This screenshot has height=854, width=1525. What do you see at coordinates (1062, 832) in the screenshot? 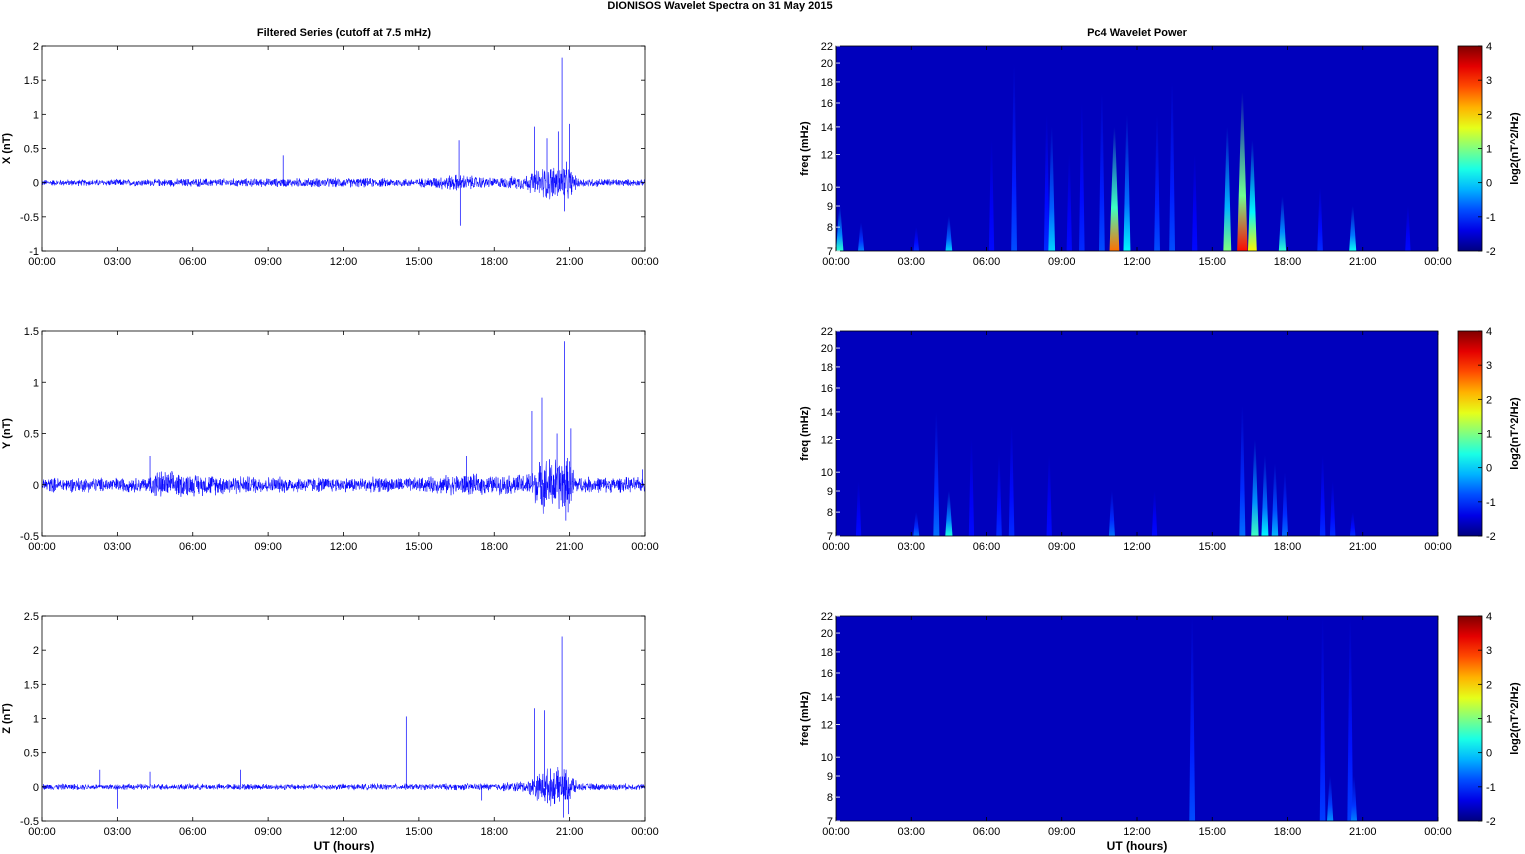
I see `z-wavelet-xtick-label: 09:00` at bounding box center [1062, 832].